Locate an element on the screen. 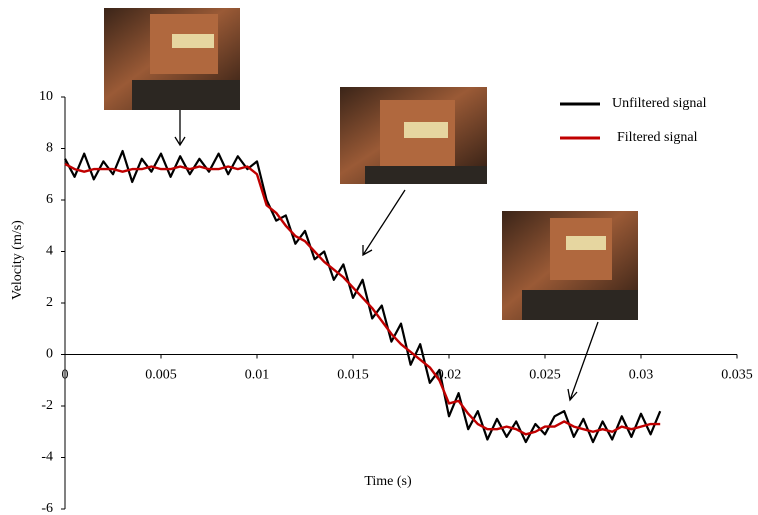 The width and height of the screenshot is (758, 515). y-tick-label: 8 is located at coordinates (49, 148).